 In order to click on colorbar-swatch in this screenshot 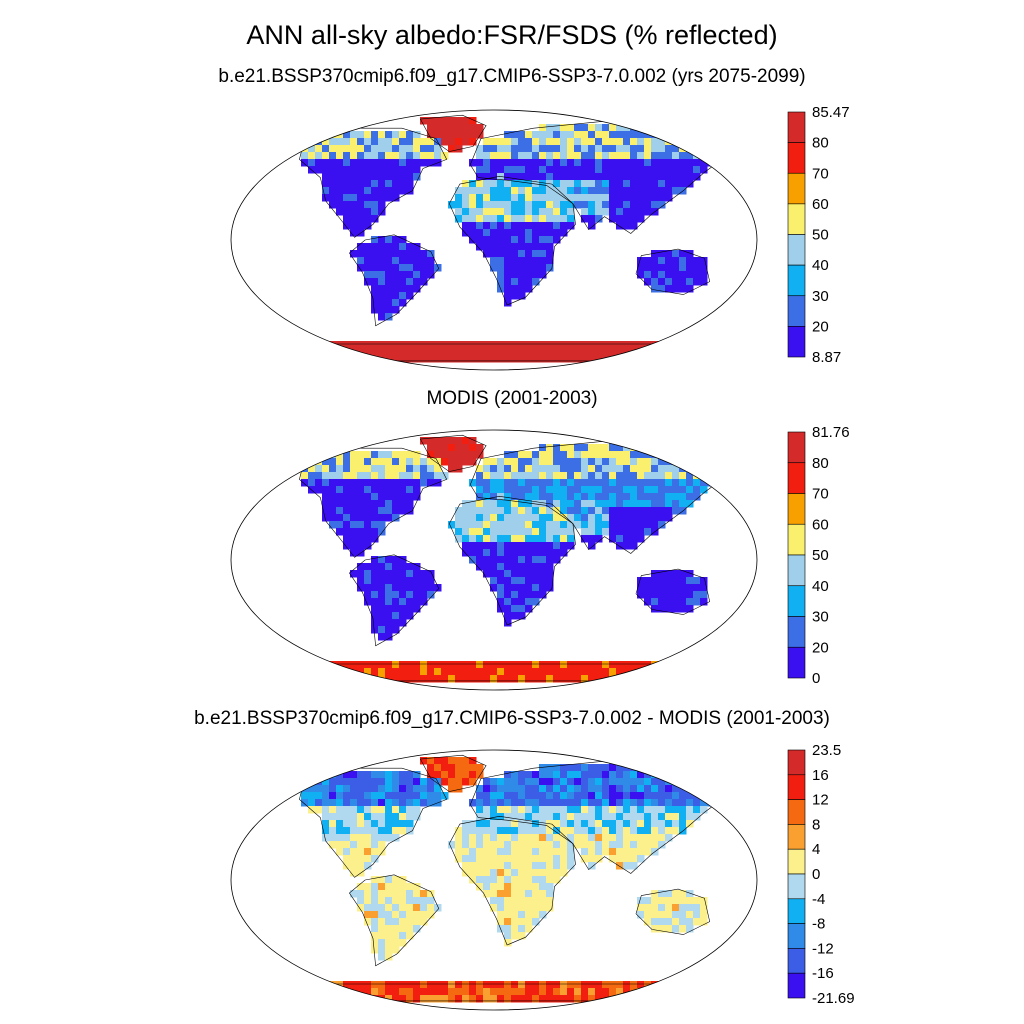, I will do `click(796, 961)`.